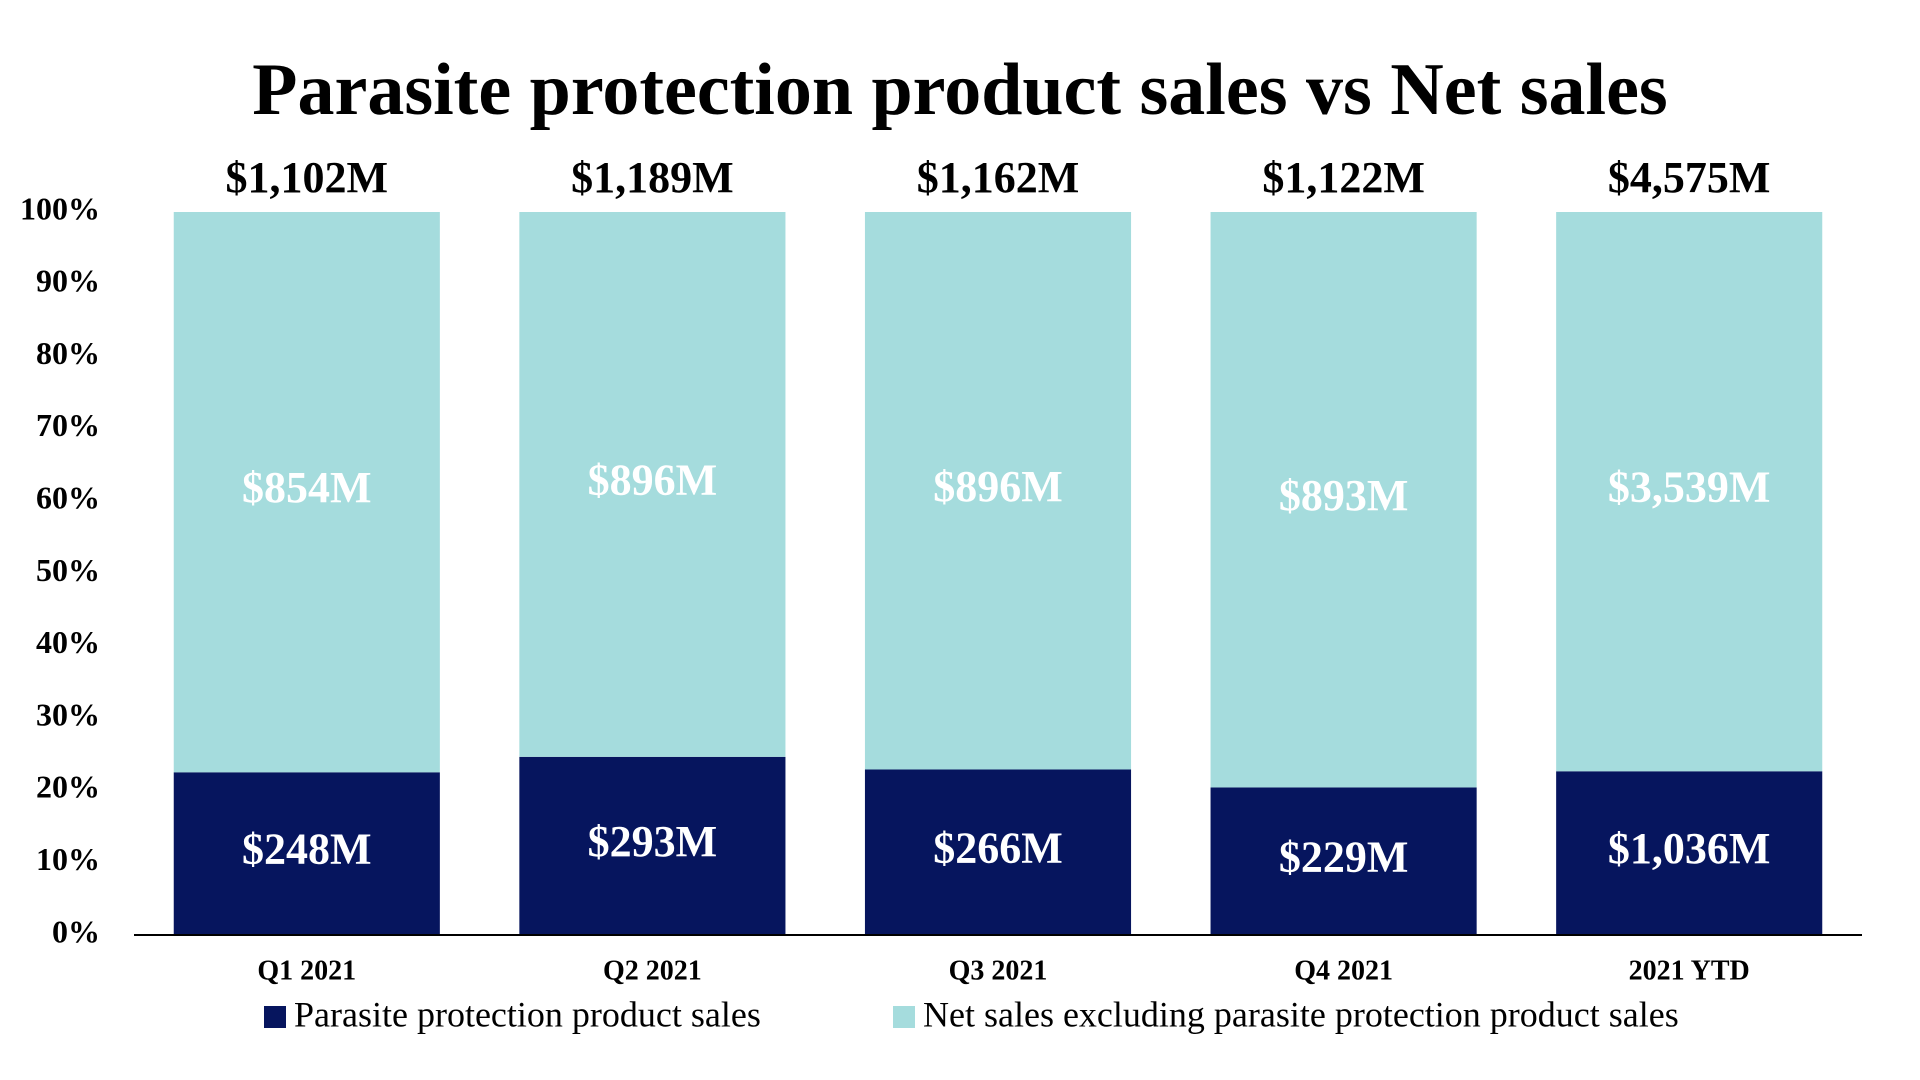 The height and width of the screenshot is (1080, 1920). Describe the element at coordinates (307, 487) in the screenshot. I see `data-label: $854M` at that location.